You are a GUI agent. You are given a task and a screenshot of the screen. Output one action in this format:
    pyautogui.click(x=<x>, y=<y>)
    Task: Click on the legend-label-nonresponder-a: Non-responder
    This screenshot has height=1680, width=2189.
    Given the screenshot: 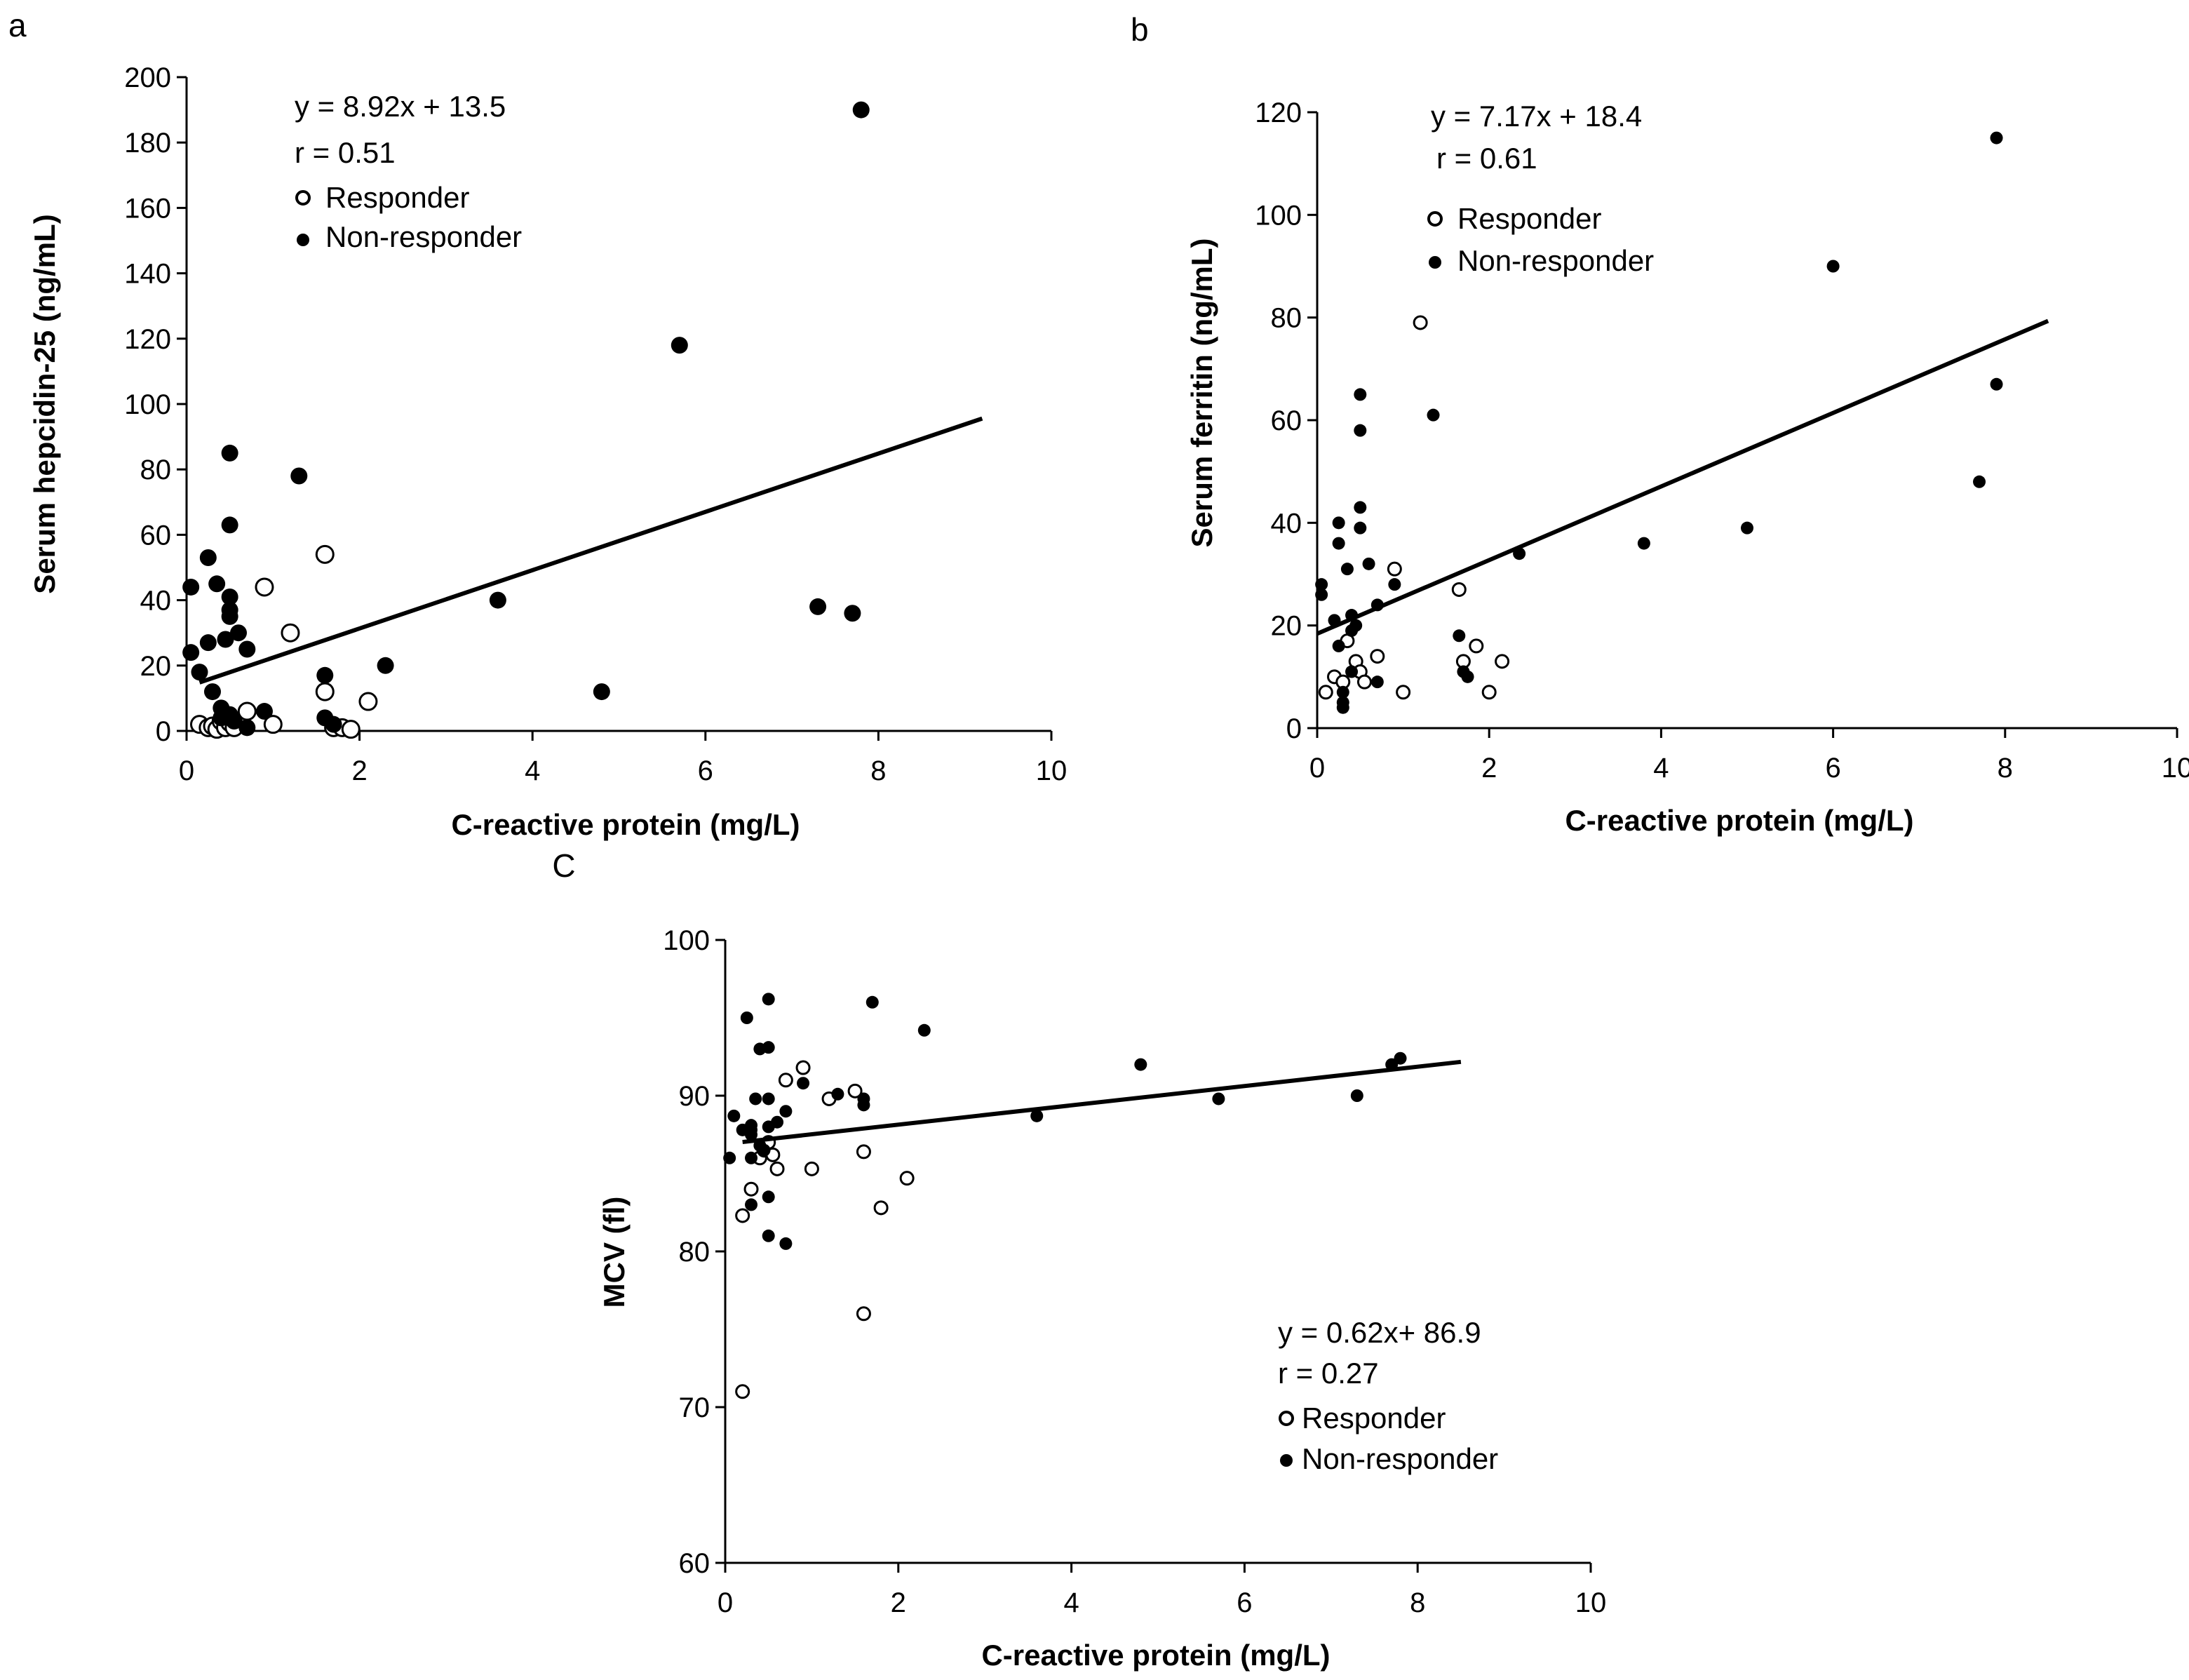 What is the action you would take?
    pyautogui.click(x=423, y=236)
    